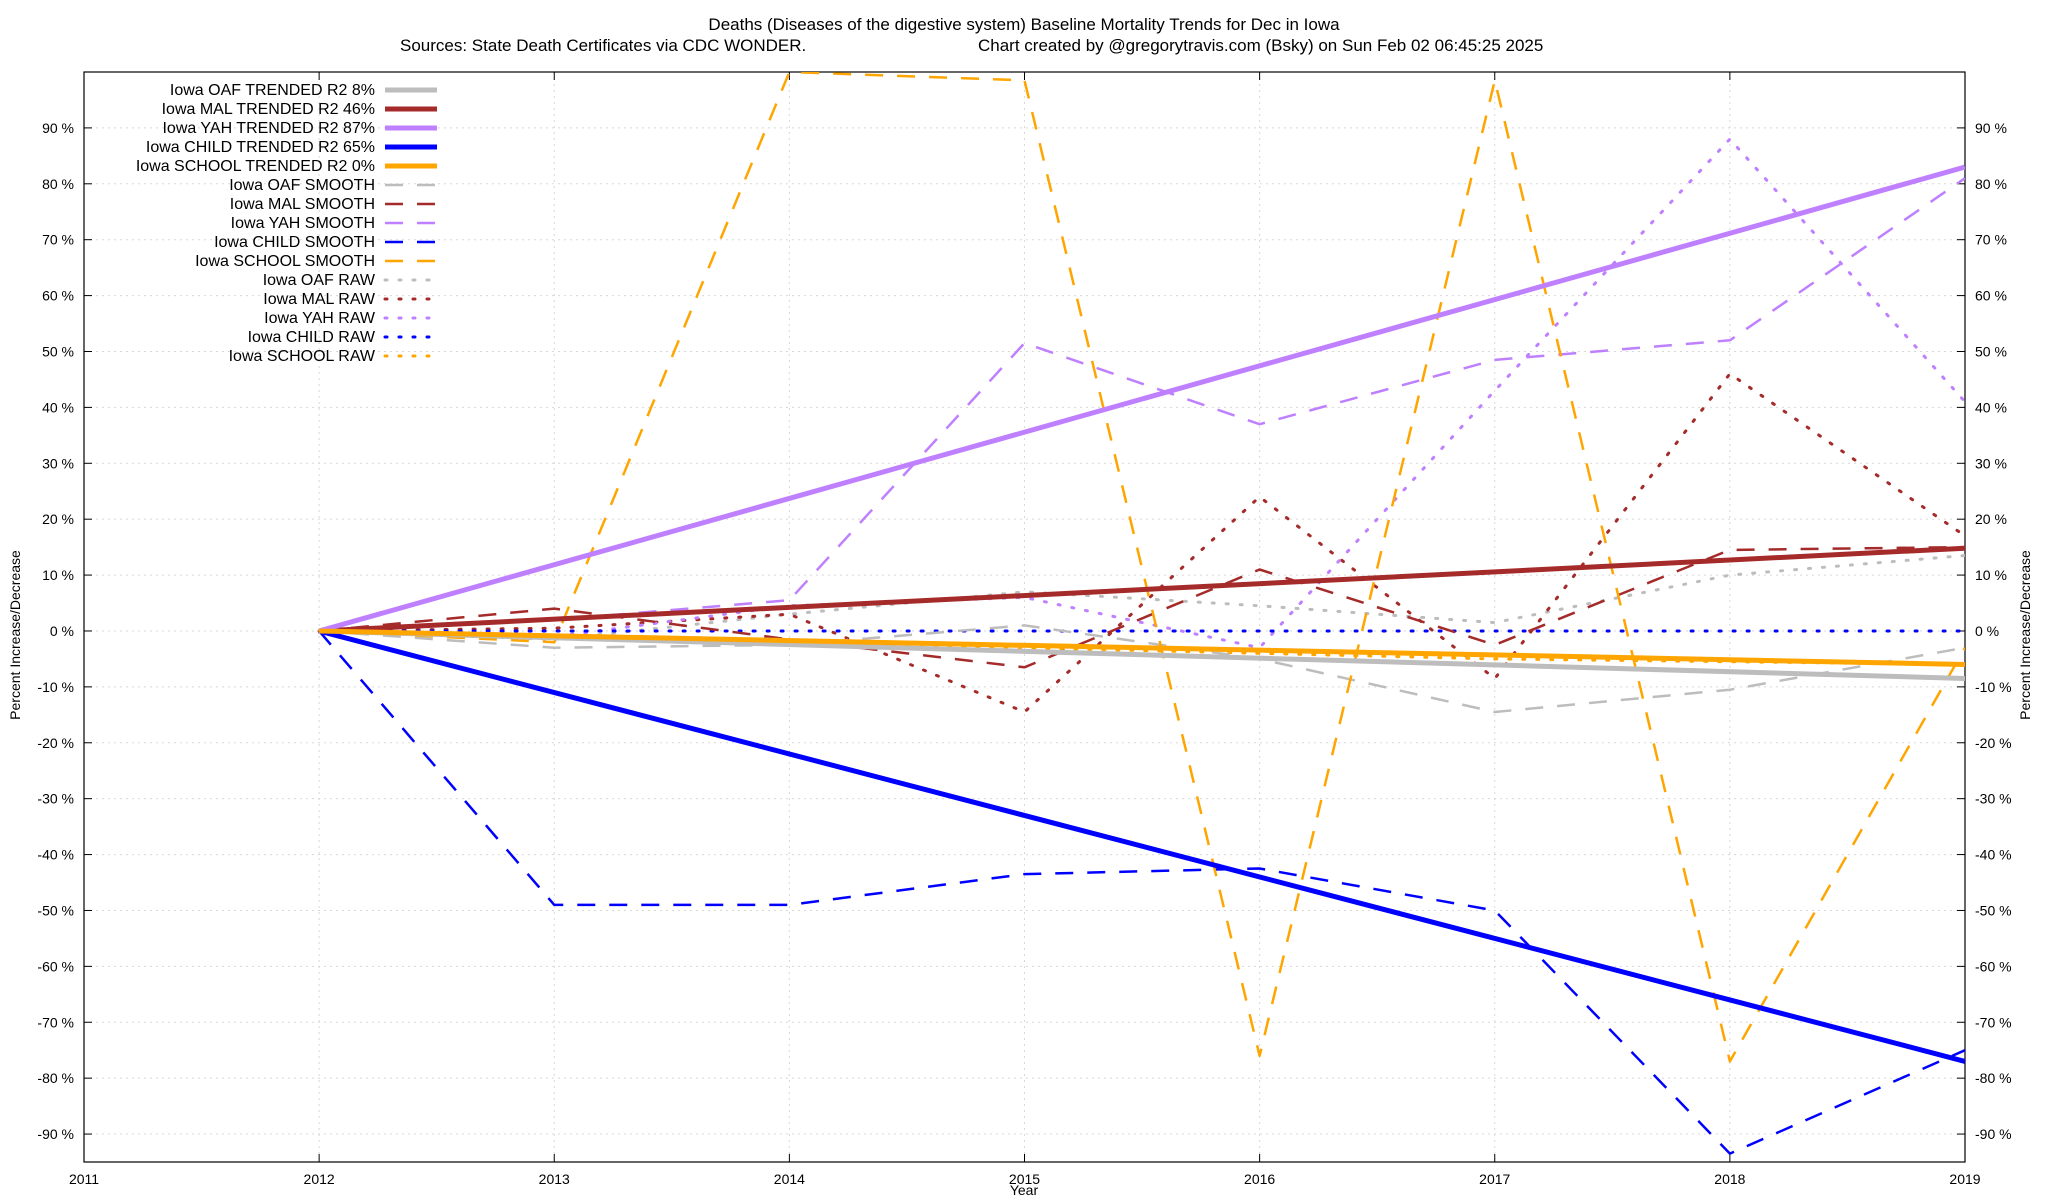  Describe the element at coordinates (55, 966) in the screenshot. I see `y-tick-label-left: -60 %` at that location.